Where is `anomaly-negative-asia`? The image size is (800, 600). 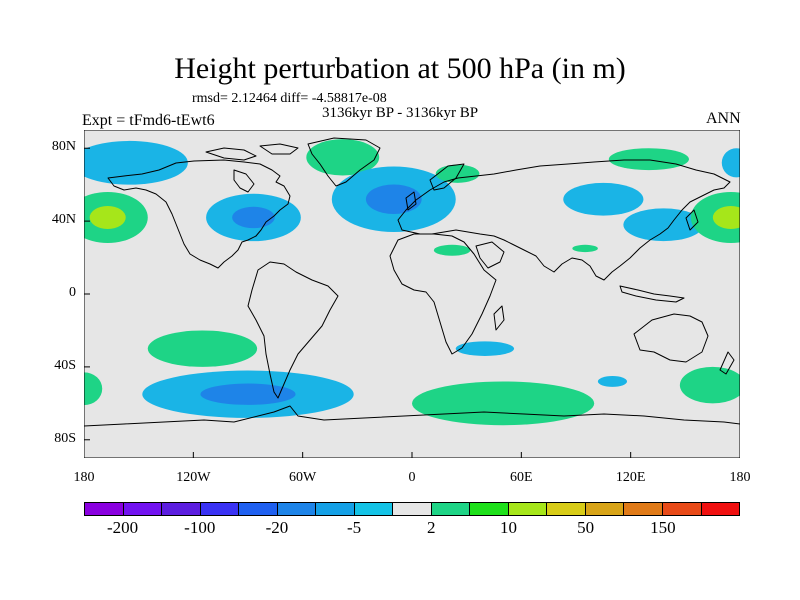
anomaly-negative-asia is located at coordinates (603, 199).